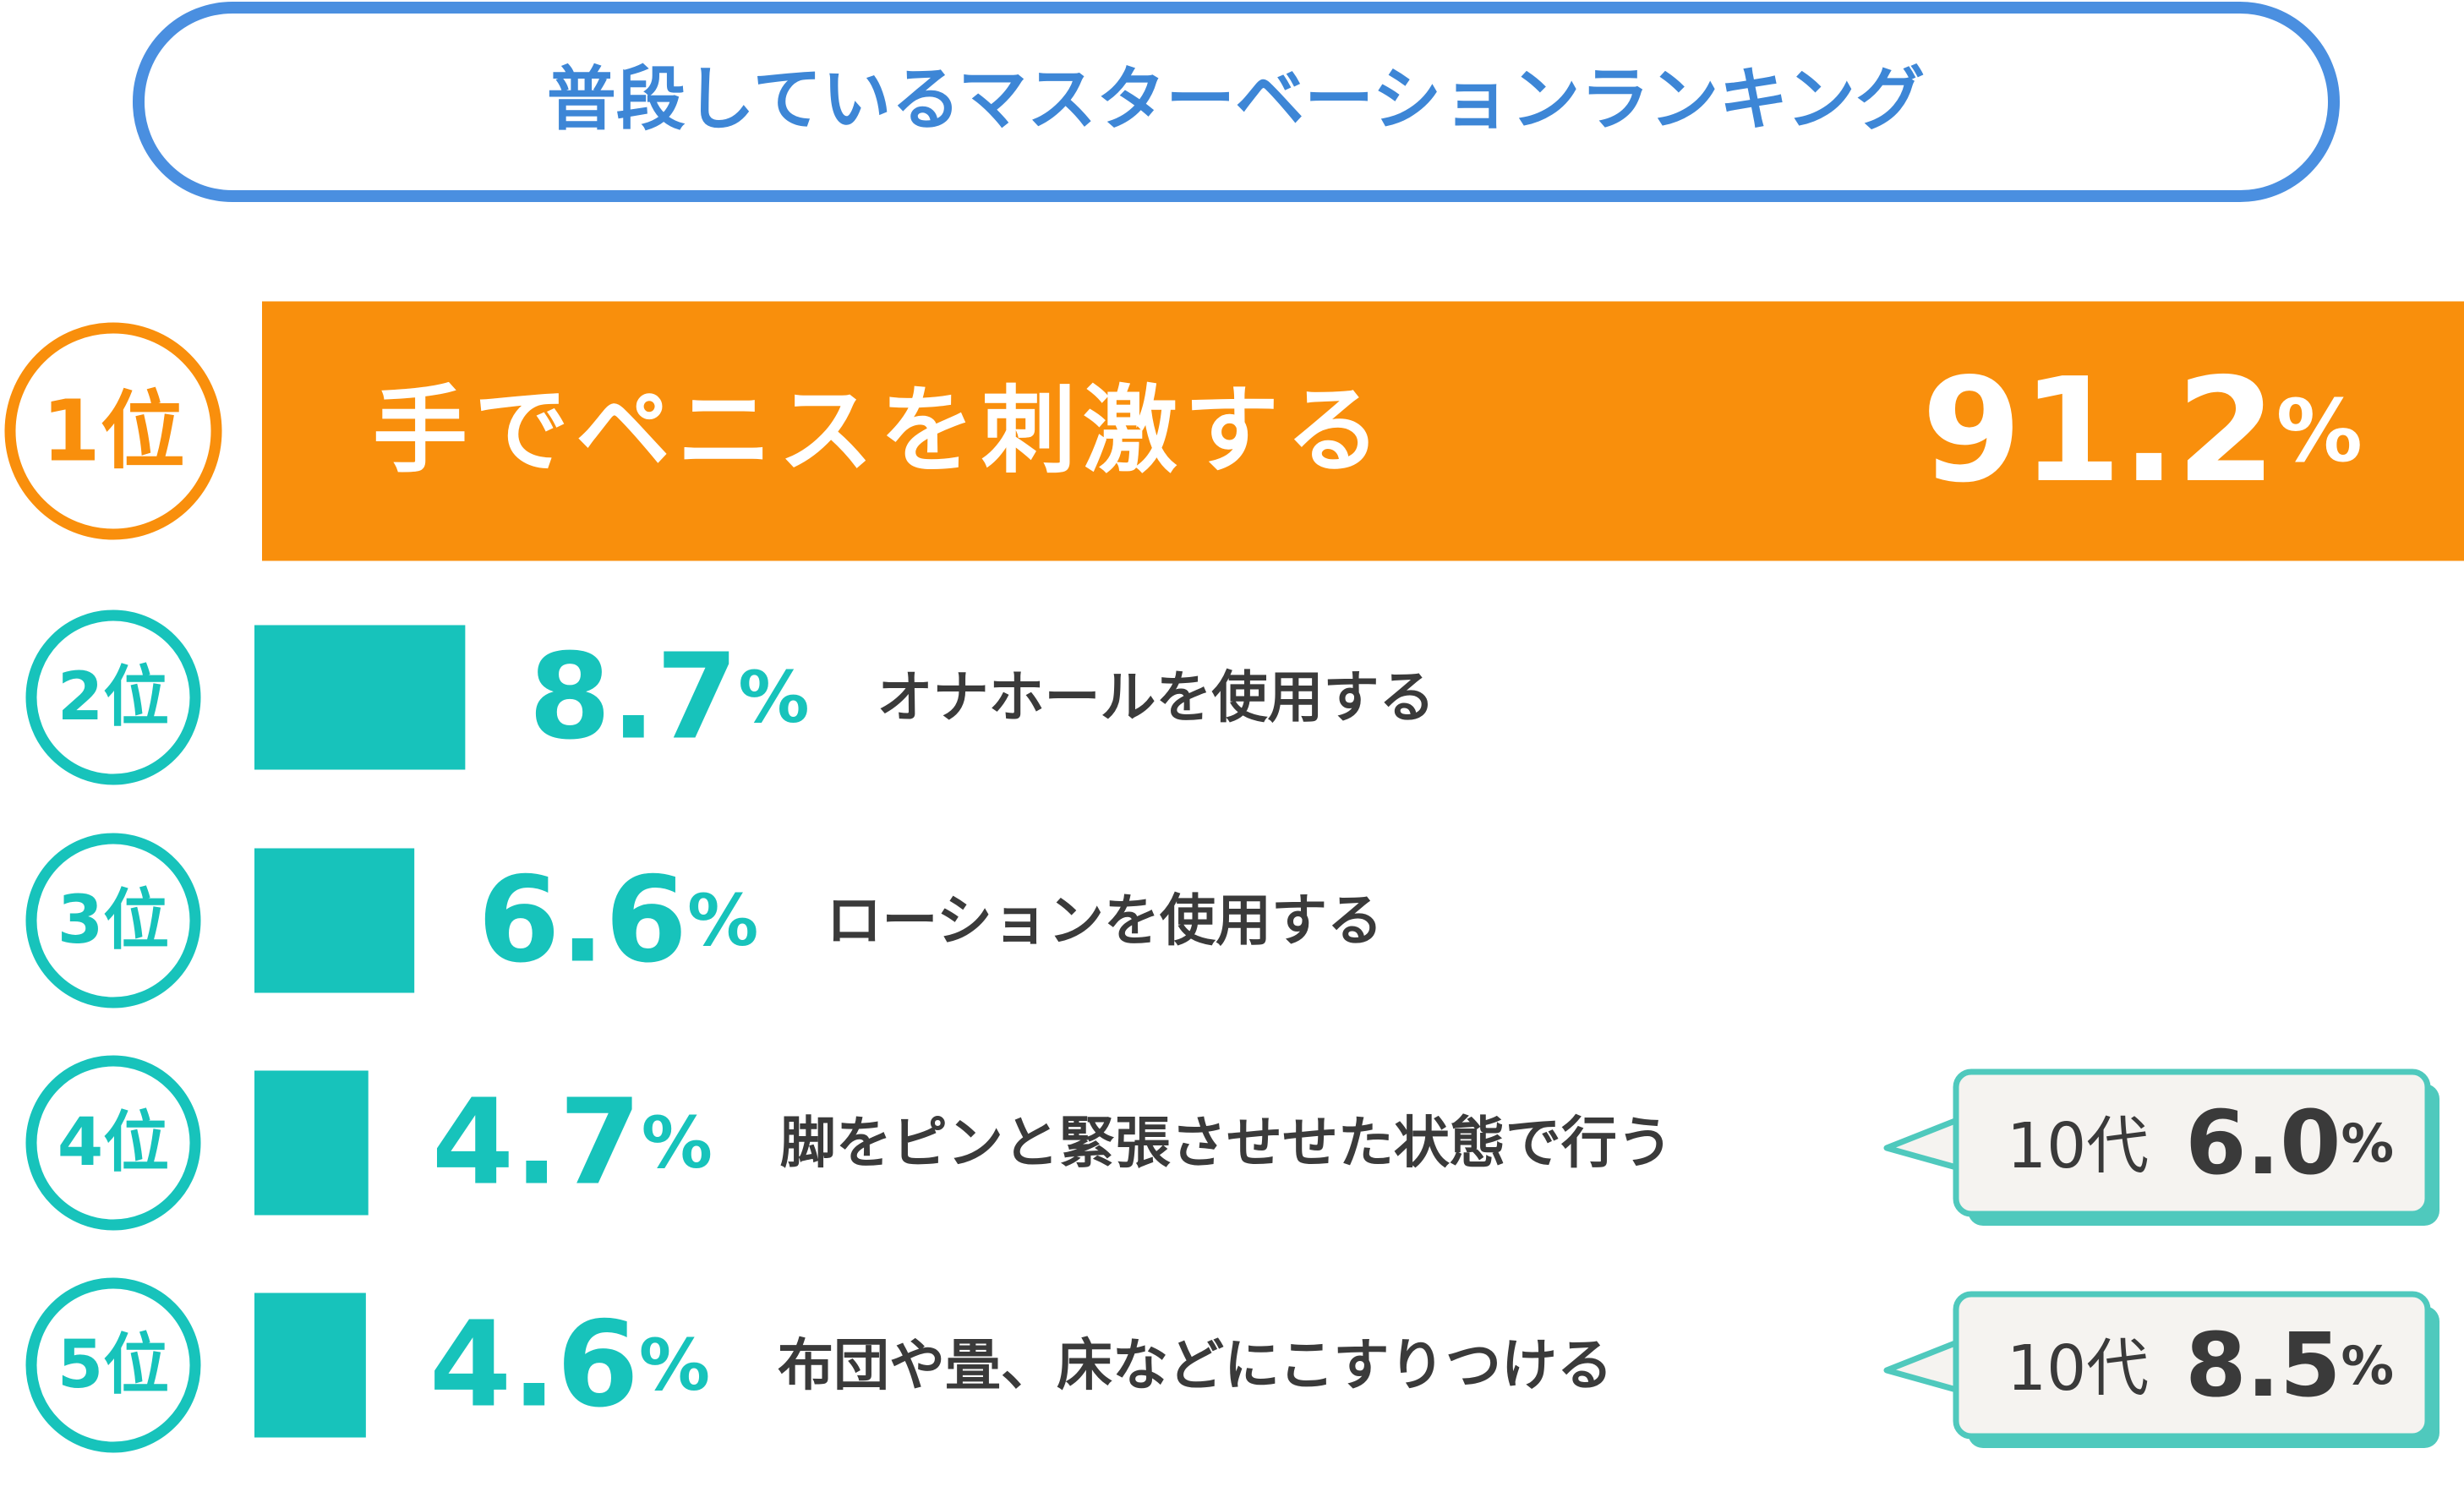 The width and height of the screenshot is (2464, 1492). What do you see at coordinates (668, 698) in the screenshot?
I see `value-label: 8.7%` at bounding box center [668, 698].